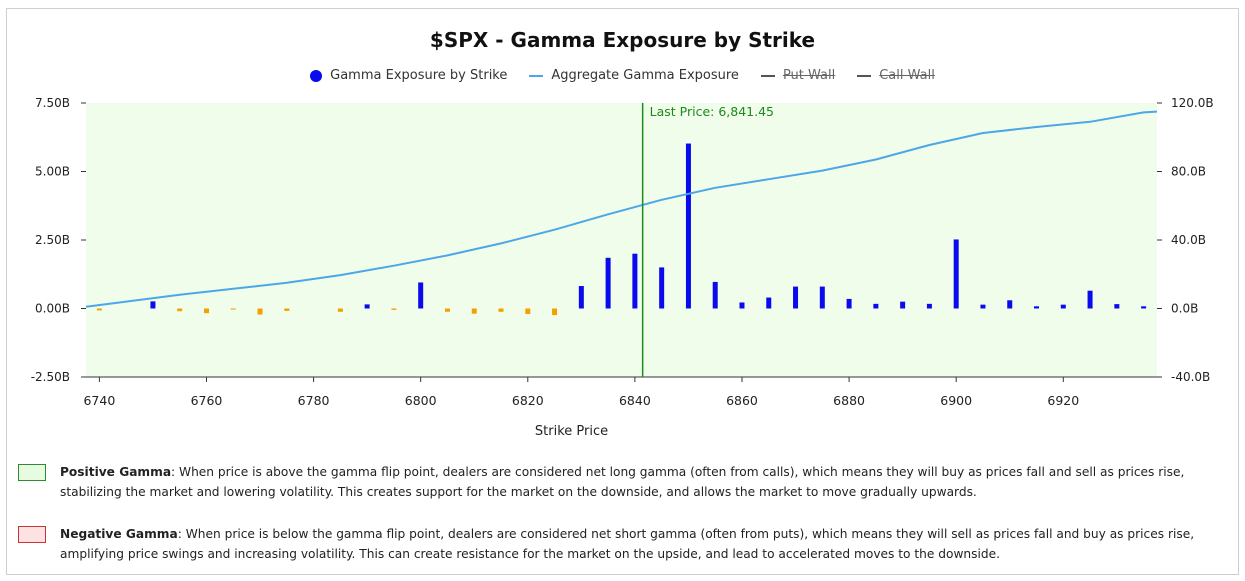 This screenshot has width=1245, height=581. I want to click on y-left-tick-label: 0.00B, so click(52, 309).